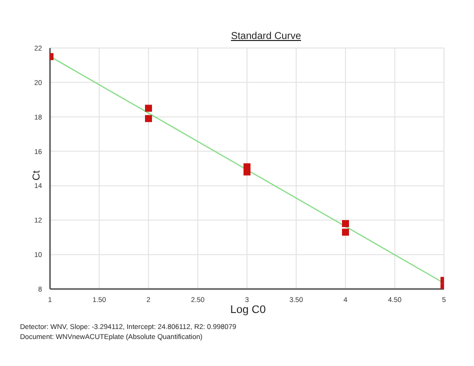 This screenshot has width=474, height=366. What do you see at coordinates (266, 36) in the screenshot?
I see `chart-title: Standard Curve` at bounding box center [266, 36].